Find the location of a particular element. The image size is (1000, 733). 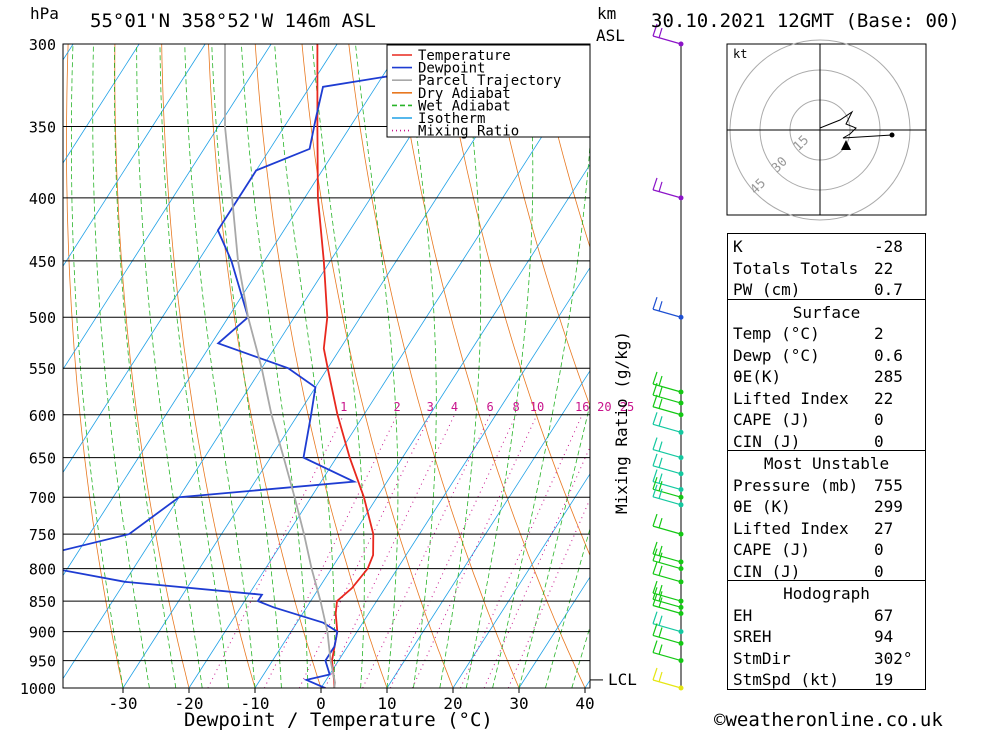

param-label: Totals Totals is located at coordinates (796, 268).